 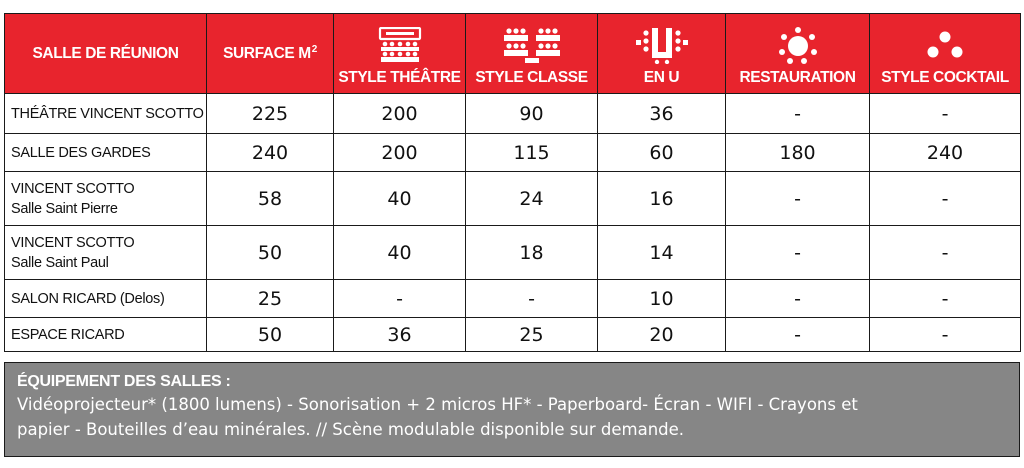 What do you see at coordinates (270, 298) in the screenshot?
I see `surface-value: 25` at bounding box center [270, 298].